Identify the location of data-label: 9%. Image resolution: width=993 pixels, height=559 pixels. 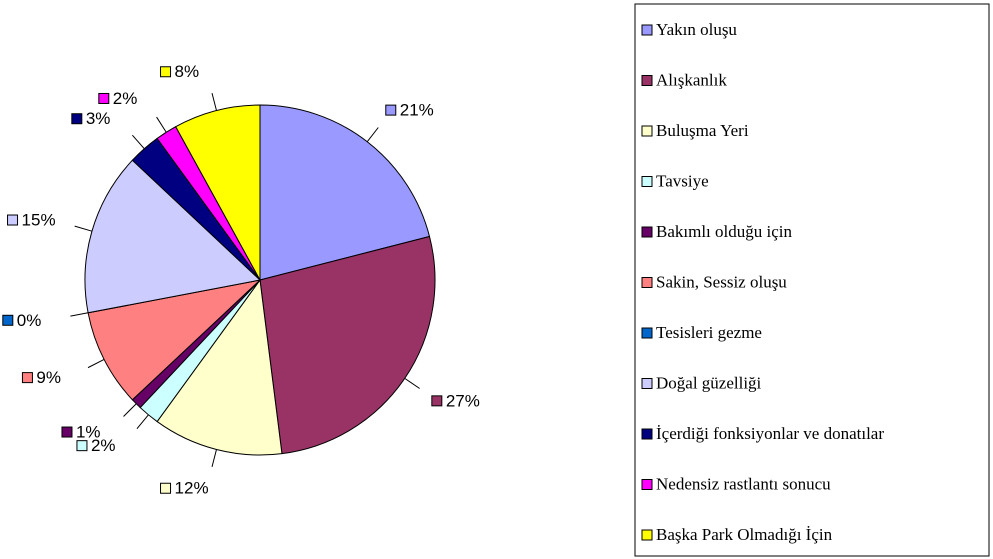
(48, 377).